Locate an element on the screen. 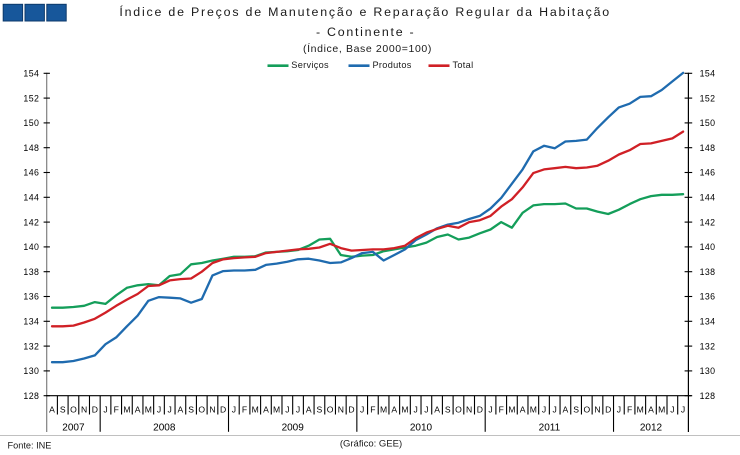  svg-text: Fonte: INE is located at coordinates (30, 445).